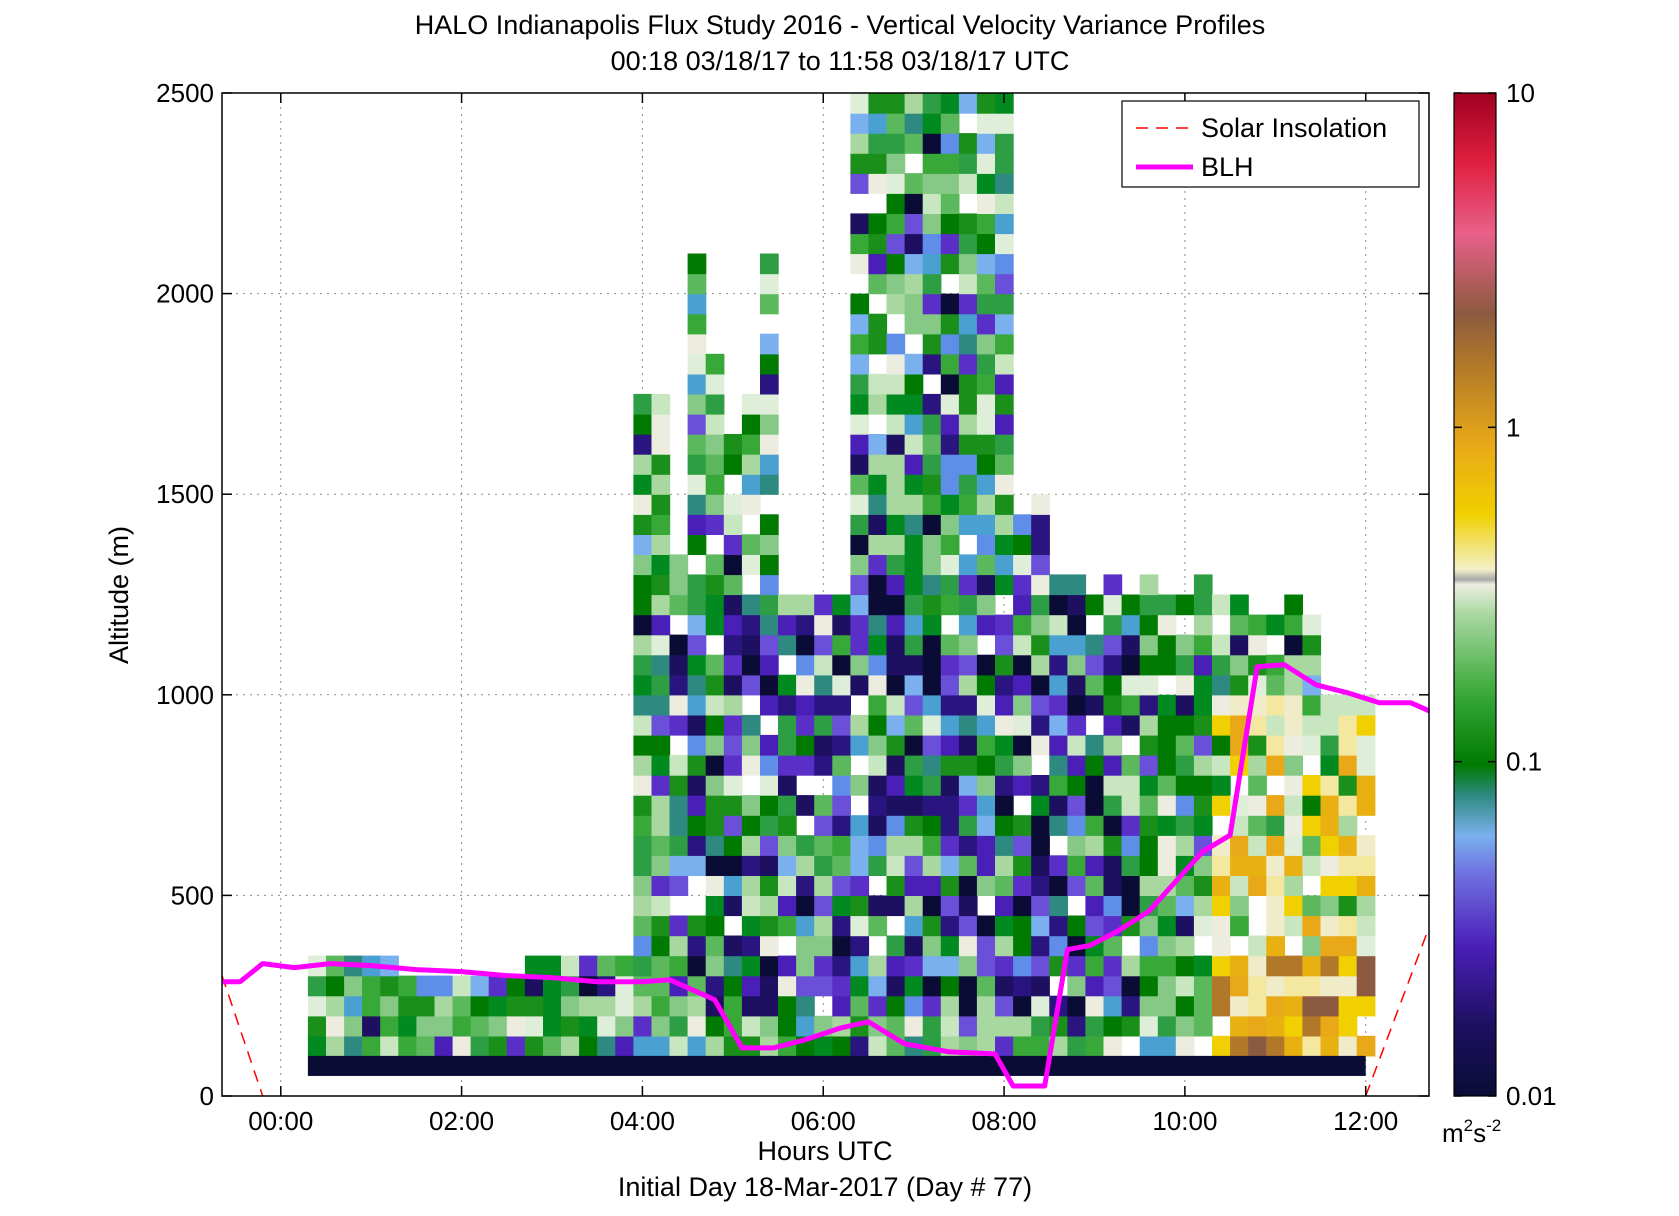  What do you see at coordinates (1471, 1132) in the screenshot?
I see `colorbar-unit: m2s-2` at bounding box center [1471, 1132].